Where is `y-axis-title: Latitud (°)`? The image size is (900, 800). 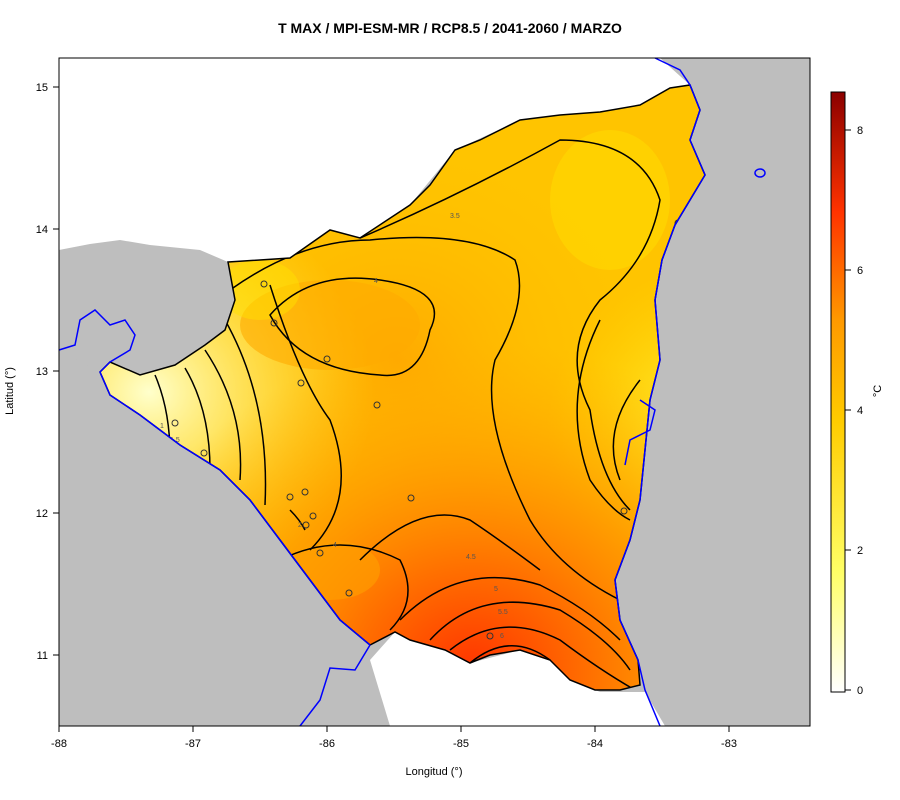
y-axis-title: Latitud (°) is located at coordinates (10, 391).